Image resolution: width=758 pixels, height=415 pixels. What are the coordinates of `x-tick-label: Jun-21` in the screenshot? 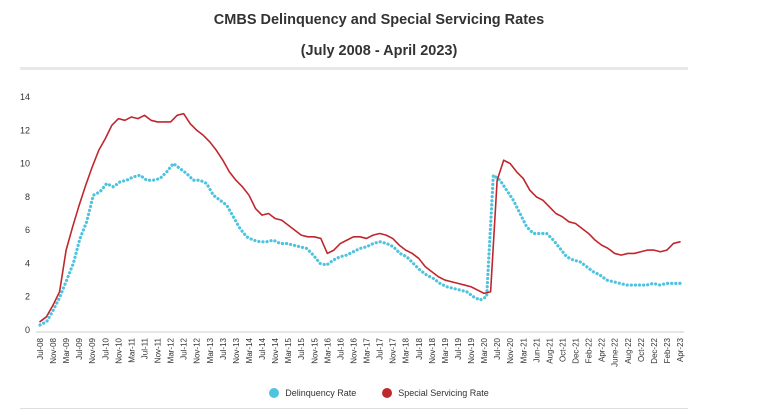 It's located at (536, 349).